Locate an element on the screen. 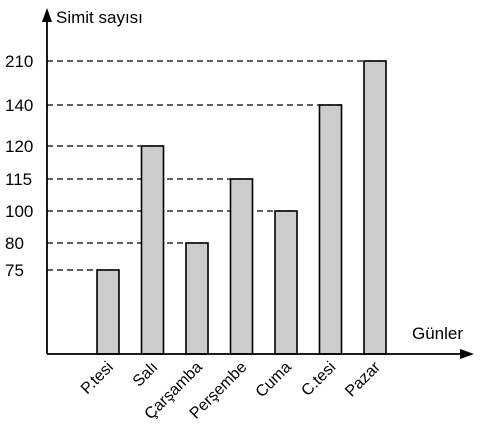  y-tick-labels: 75 80 100 115 120 140 210 is located at coordinates (19, 166).